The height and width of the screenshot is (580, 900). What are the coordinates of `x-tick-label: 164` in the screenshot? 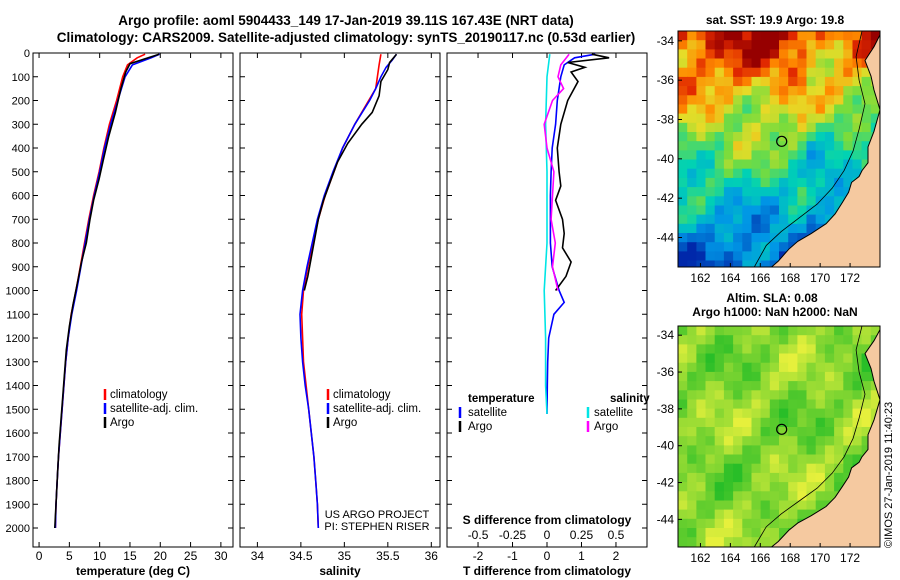 It's located at (730, 278).